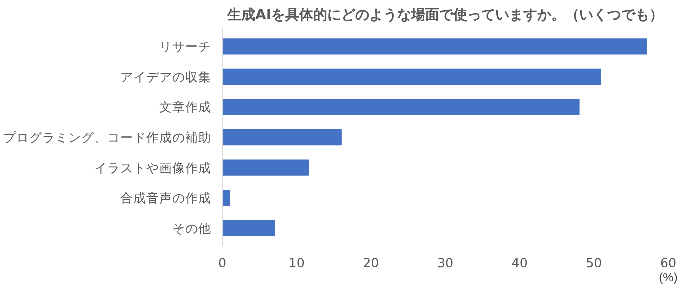 Image resolution: width=698 pixels, height=287 pixels. I want to click on y-tick-label: 合成音声の作成, so click(166, 198).